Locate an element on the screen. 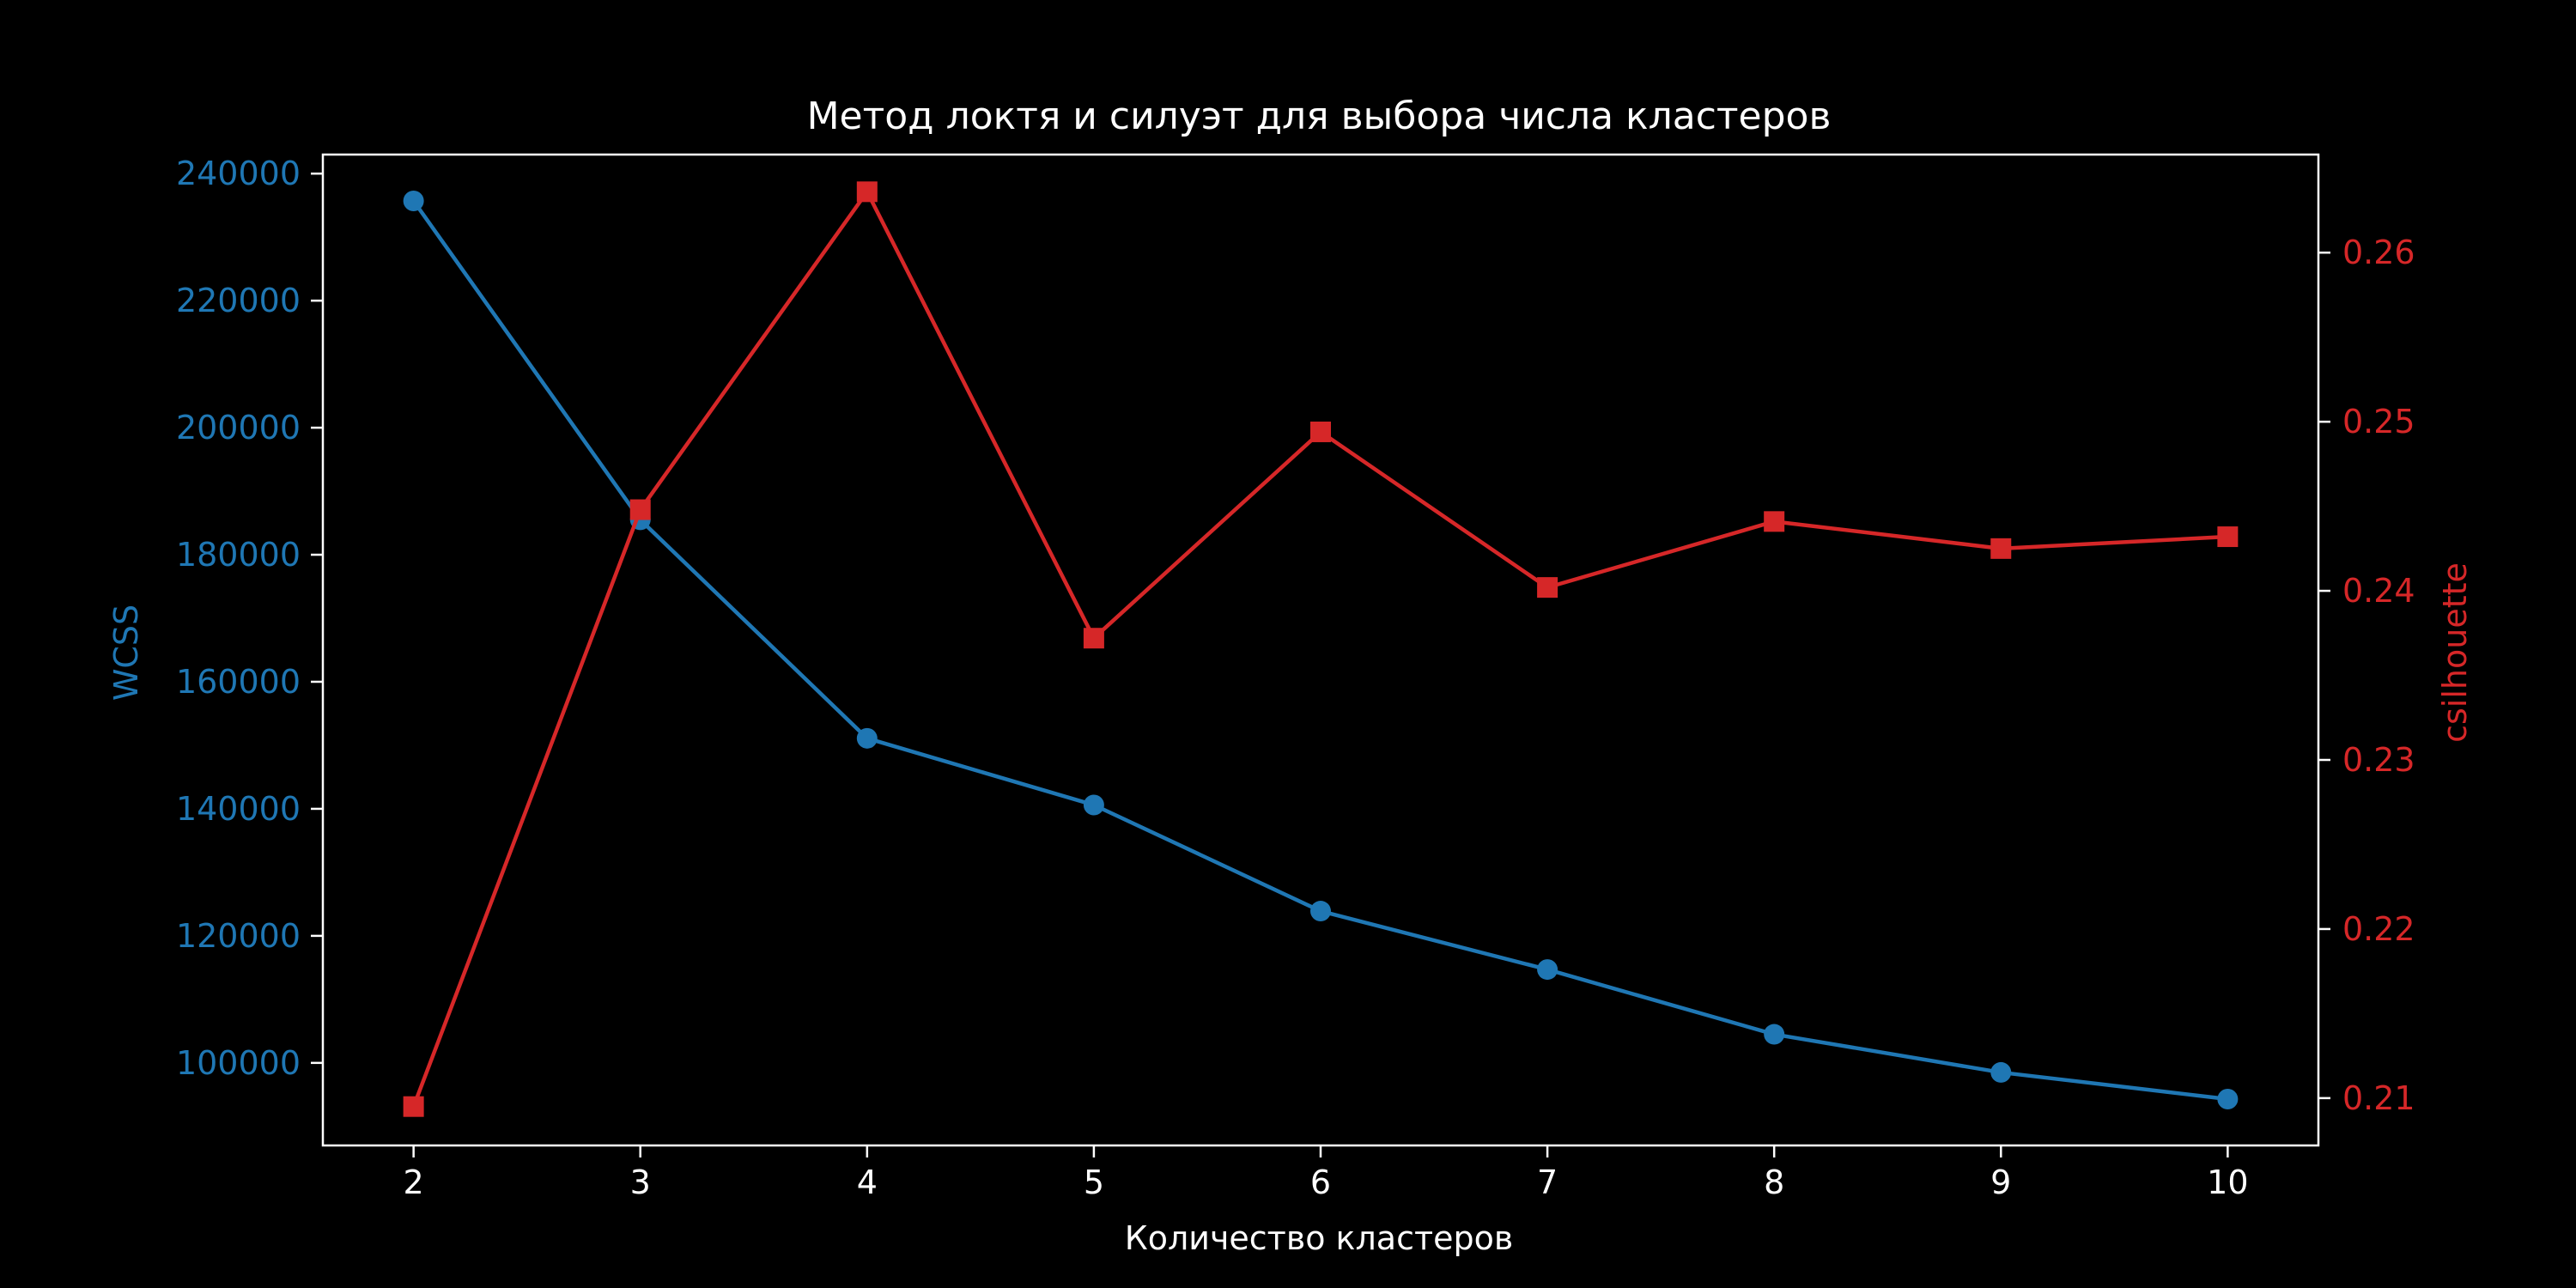 The height and width of the screenshot is (1288, 2576). x-tick-label: 8 is located at coordinates (1774, 1182).